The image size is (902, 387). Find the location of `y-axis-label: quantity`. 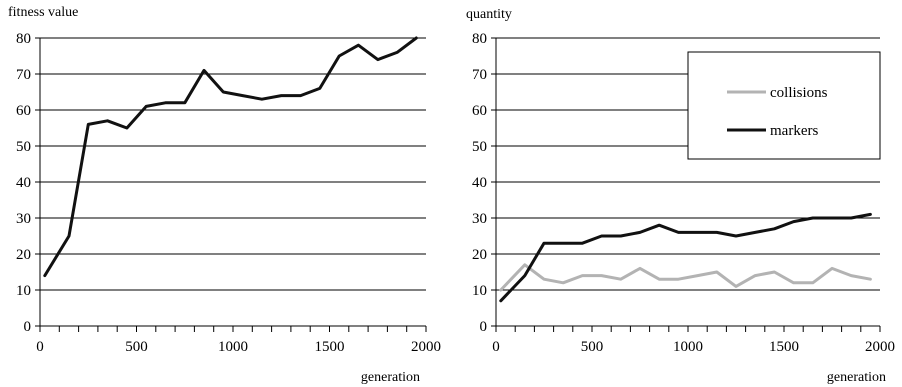

y-axis-label: quantity is located at coordinates (489, 14).